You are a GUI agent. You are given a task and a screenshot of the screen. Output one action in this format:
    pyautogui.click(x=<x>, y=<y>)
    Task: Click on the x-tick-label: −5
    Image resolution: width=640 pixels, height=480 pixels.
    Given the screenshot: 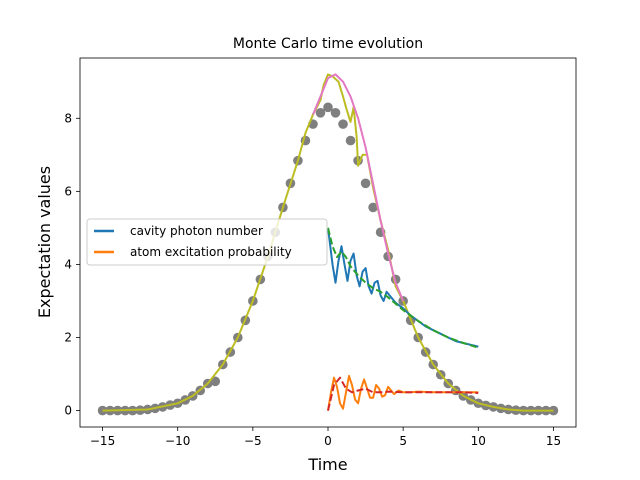 What is the action you would take?
    pyautogui.click(x=253, y=441)
    